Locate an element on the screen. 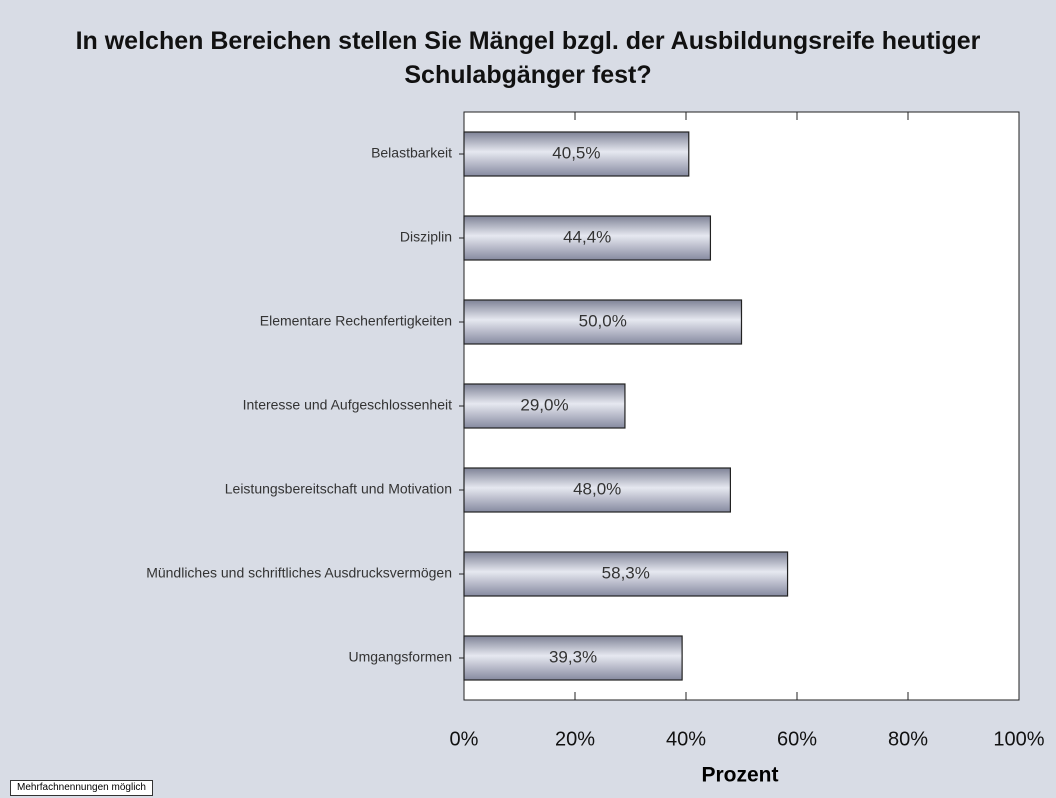 This screenshot has width=1056, height=798. value-label: 39,3% is located at coordinates (573, 656).